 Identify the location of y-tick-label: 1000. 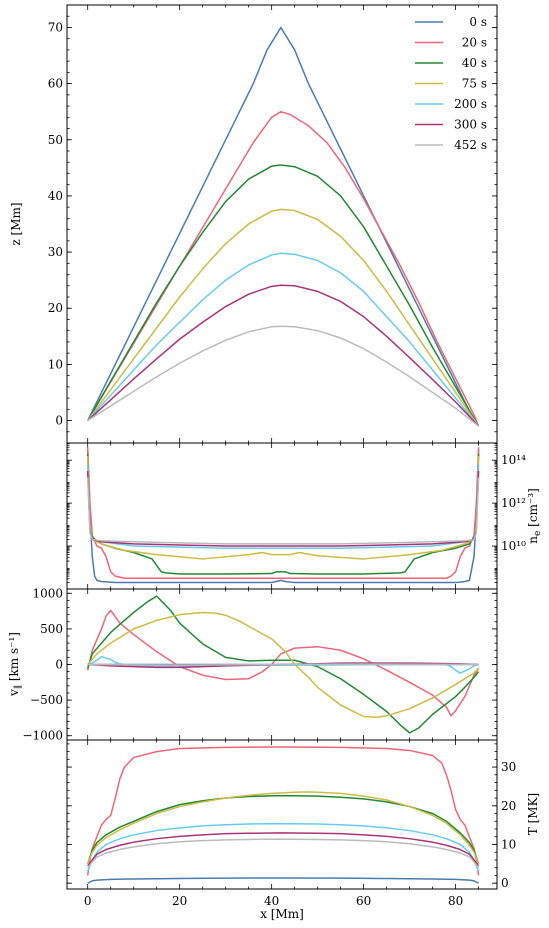
(47, 593).